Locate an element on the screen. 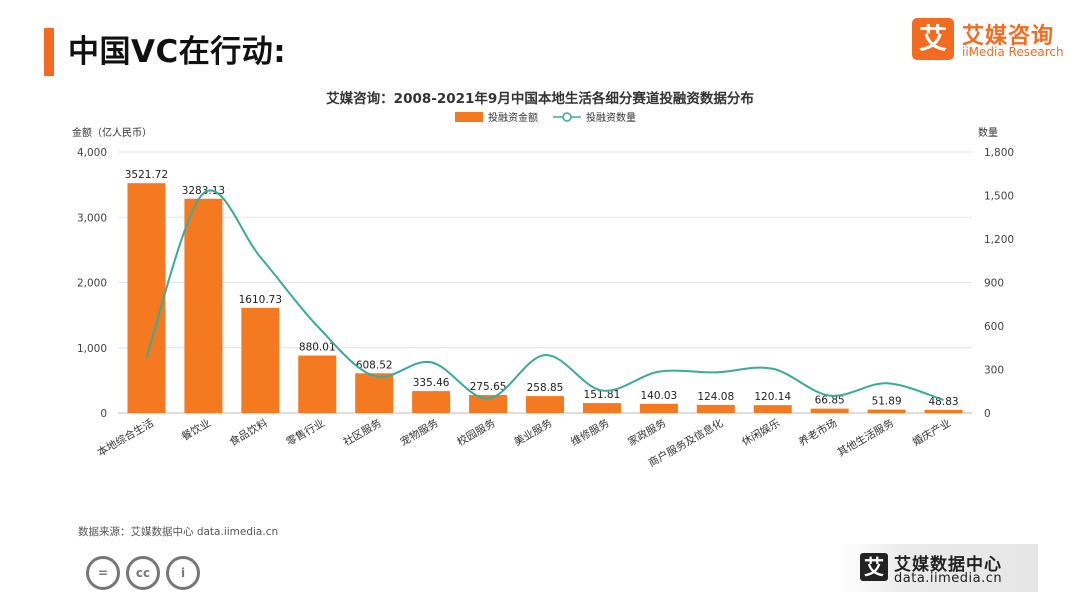 The image size is (1080, 608). x-tick-label: 美业服务 is located at coordinates (533, 432).